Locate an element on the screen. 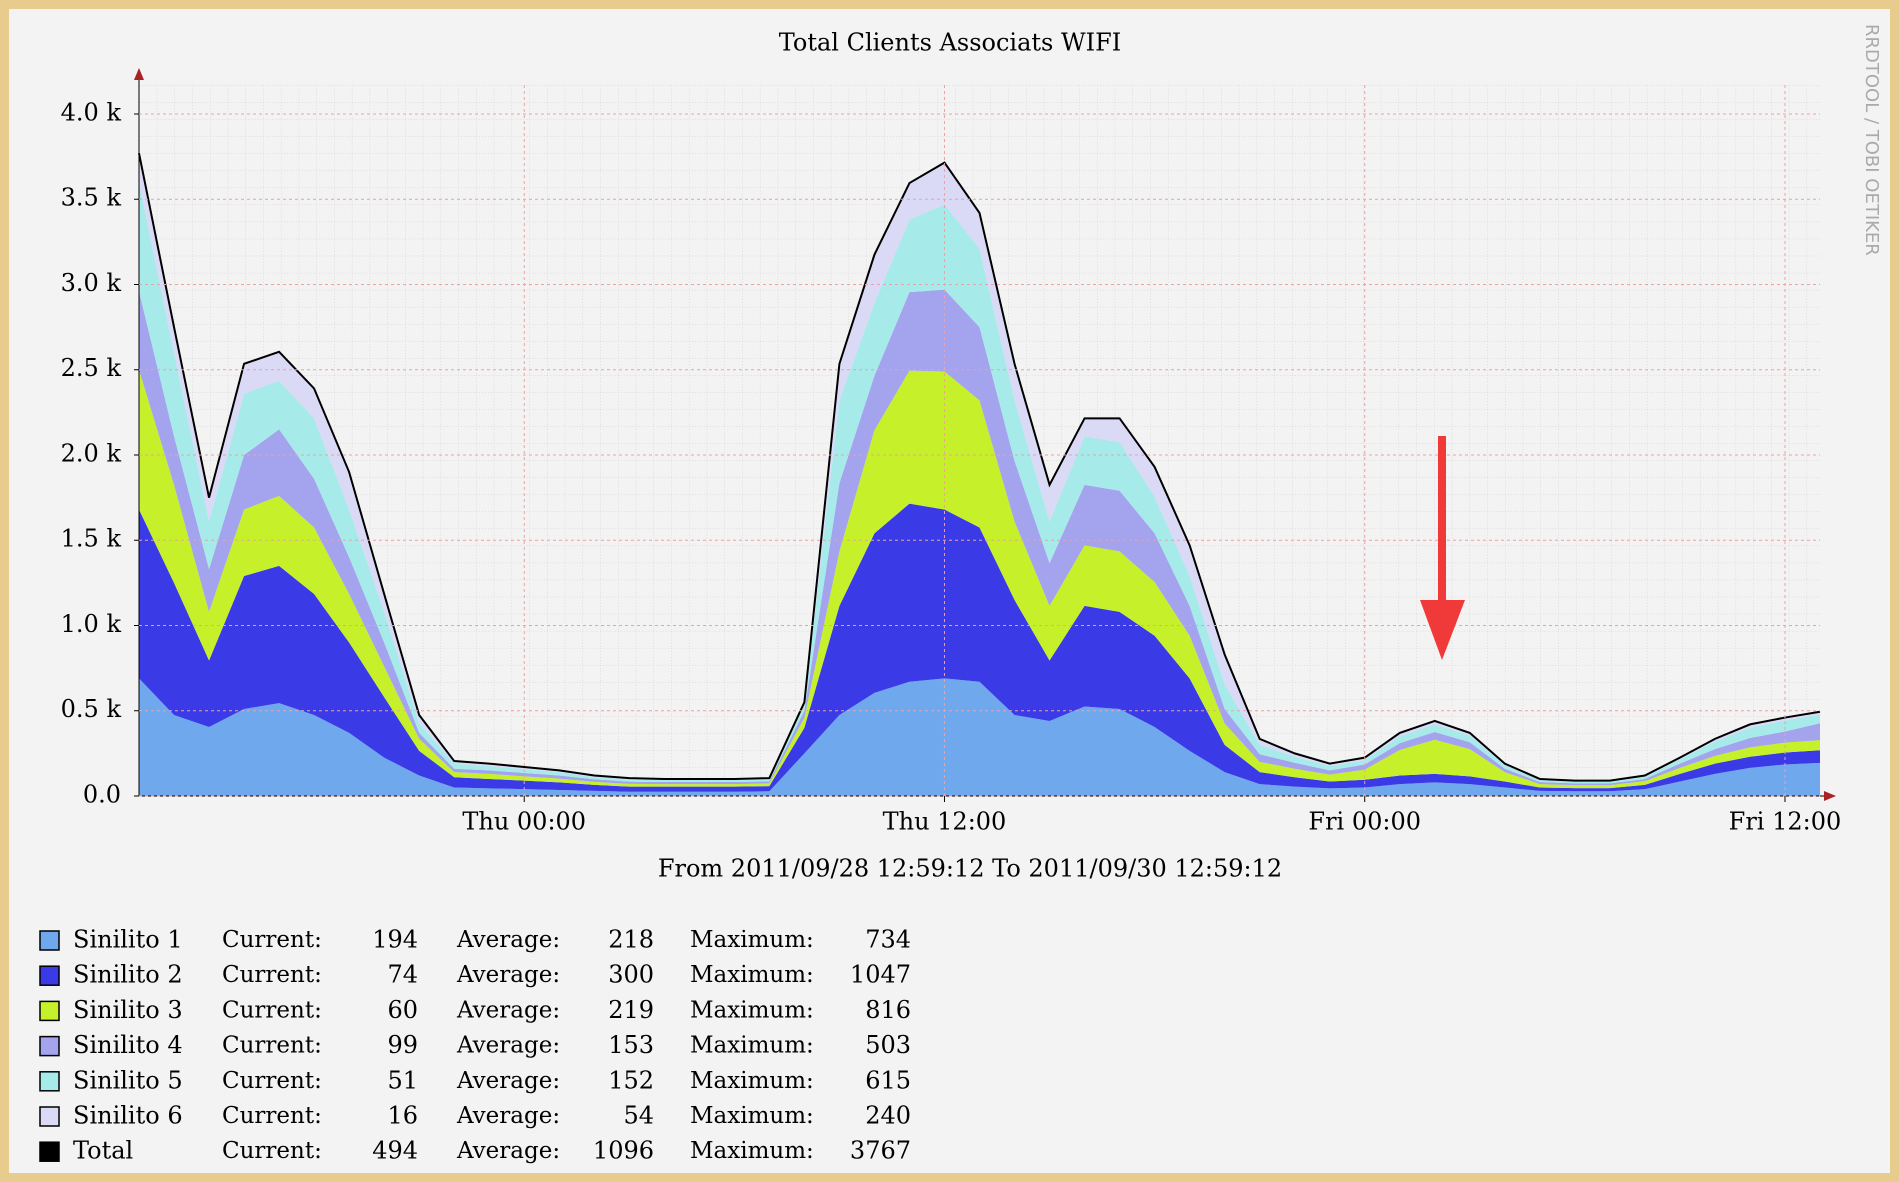  x-tick-label: Thu 00:00 is located at coordinates (524, 822).